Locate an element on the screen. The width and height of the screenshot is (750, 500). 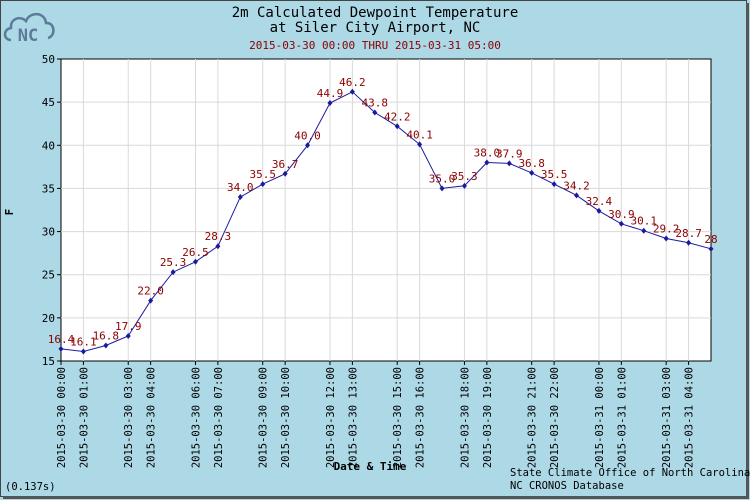
date-range: 2015-03-30 00:00 THRU 2015-03-31 05:00 is located at coordinates (375, 45).